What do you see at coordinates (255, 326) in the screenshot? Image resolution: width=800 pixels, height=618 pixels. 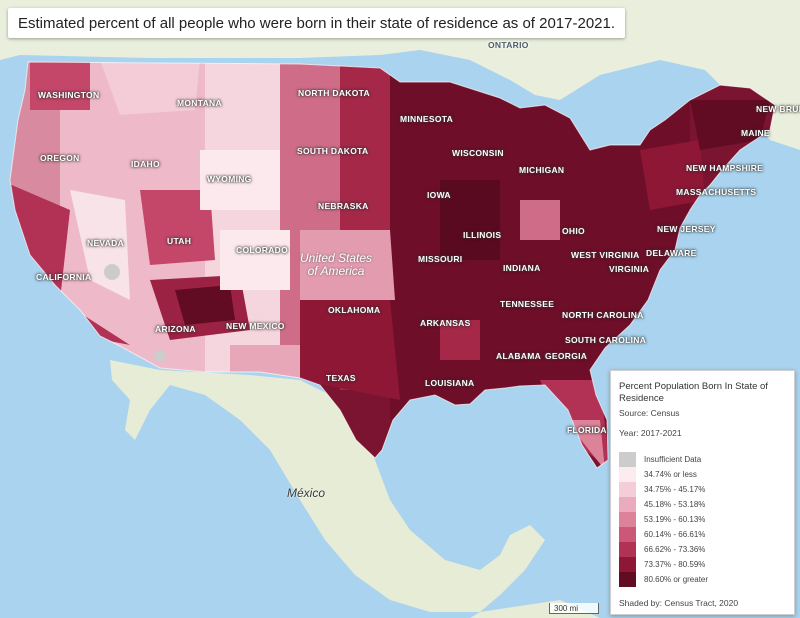 I see `label-new-mexico: NEW MEXICO` at bounding box center [255, 326].